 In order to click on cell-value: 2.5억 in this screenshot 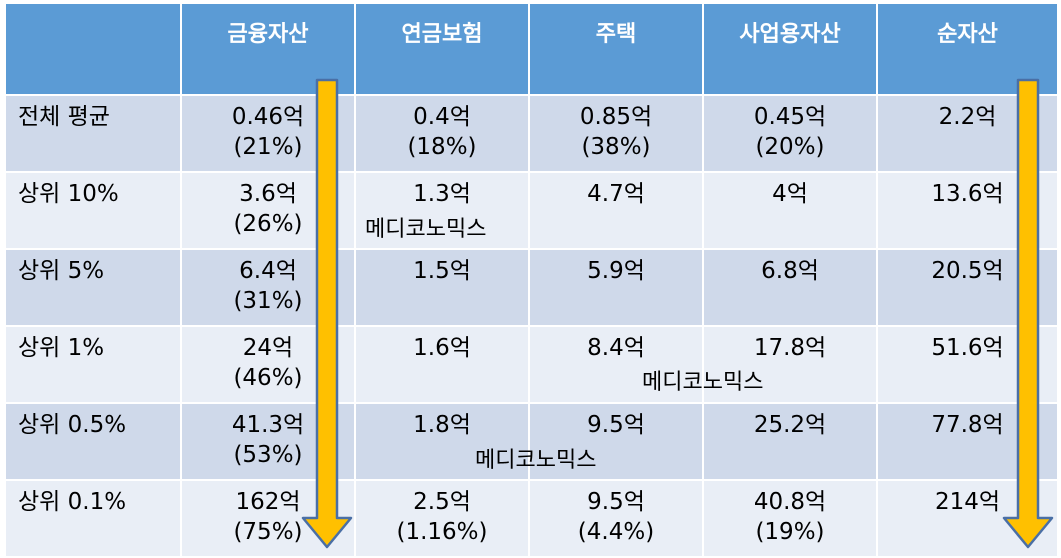, I will do `click(442, 502)`.